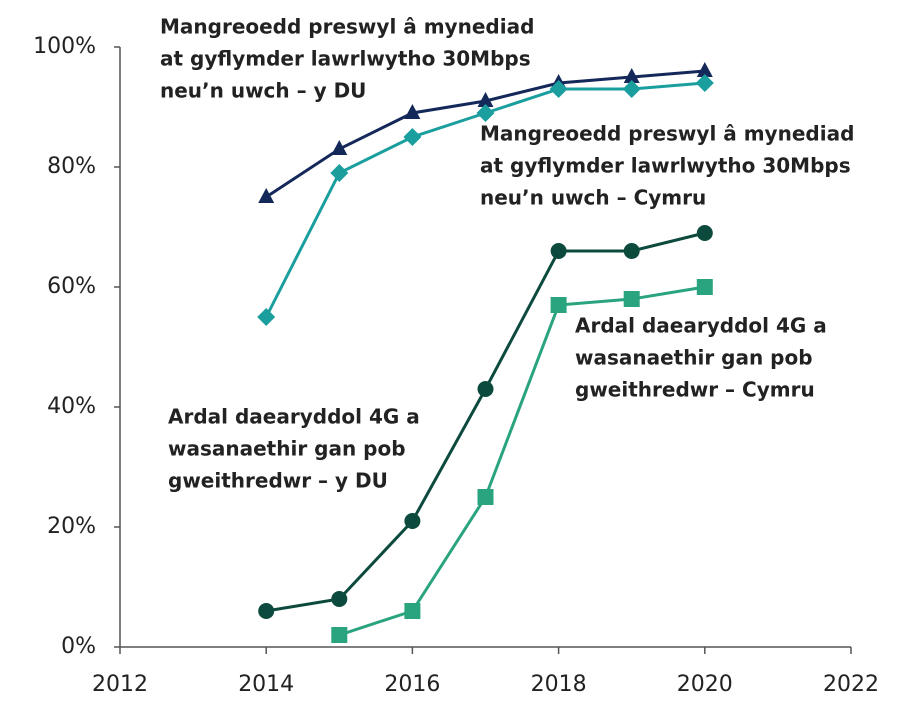  Describe the element at coordinates (71, 166) in the screenshot. I see `y-tick-label: 80%` at that location.